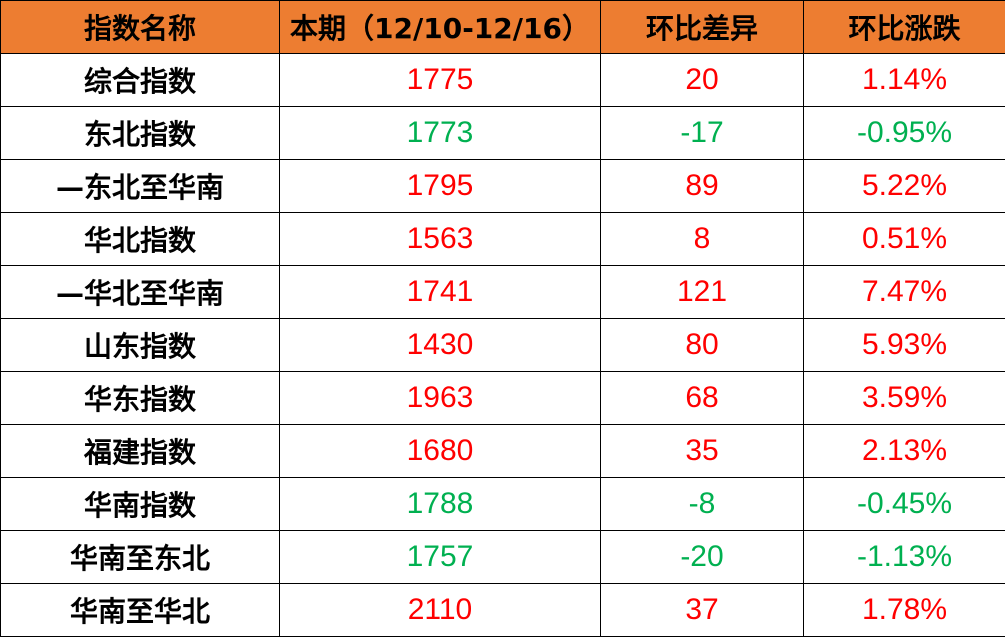 The image size is (1005, 637). Describe the element at coordinates (140, 398) in the screenshot. I see `row-name: 华东指数` at that location.